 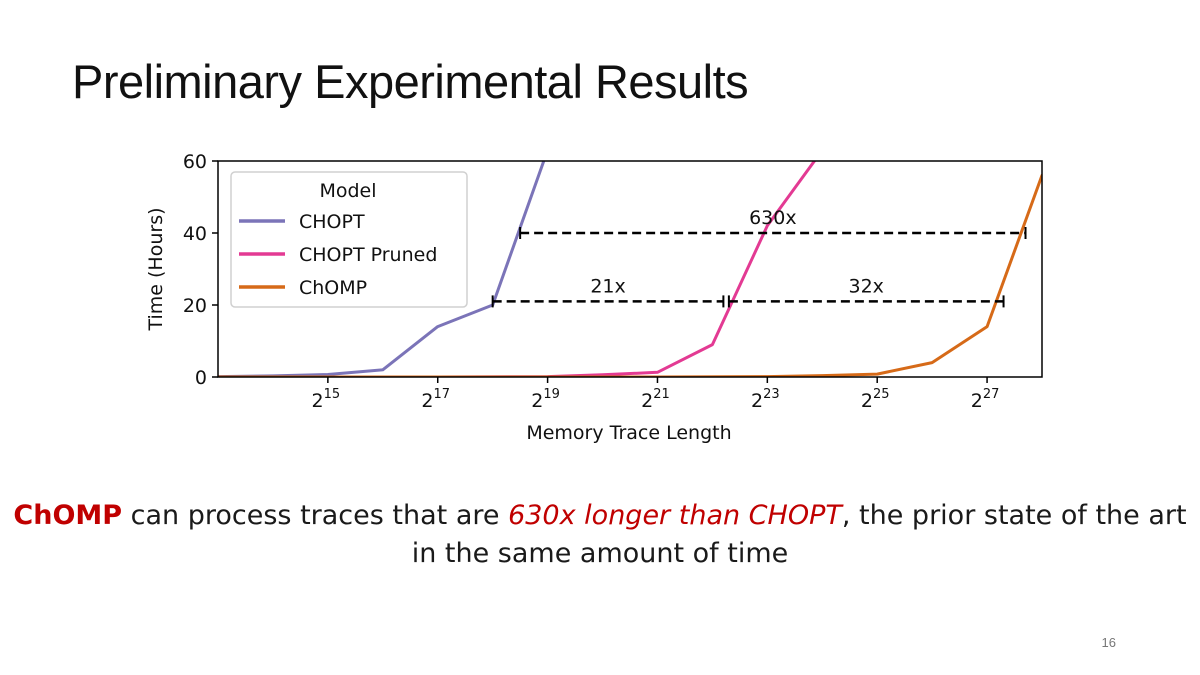 I want to click on annotation-21x: 21x, so click(x=608, y=291).